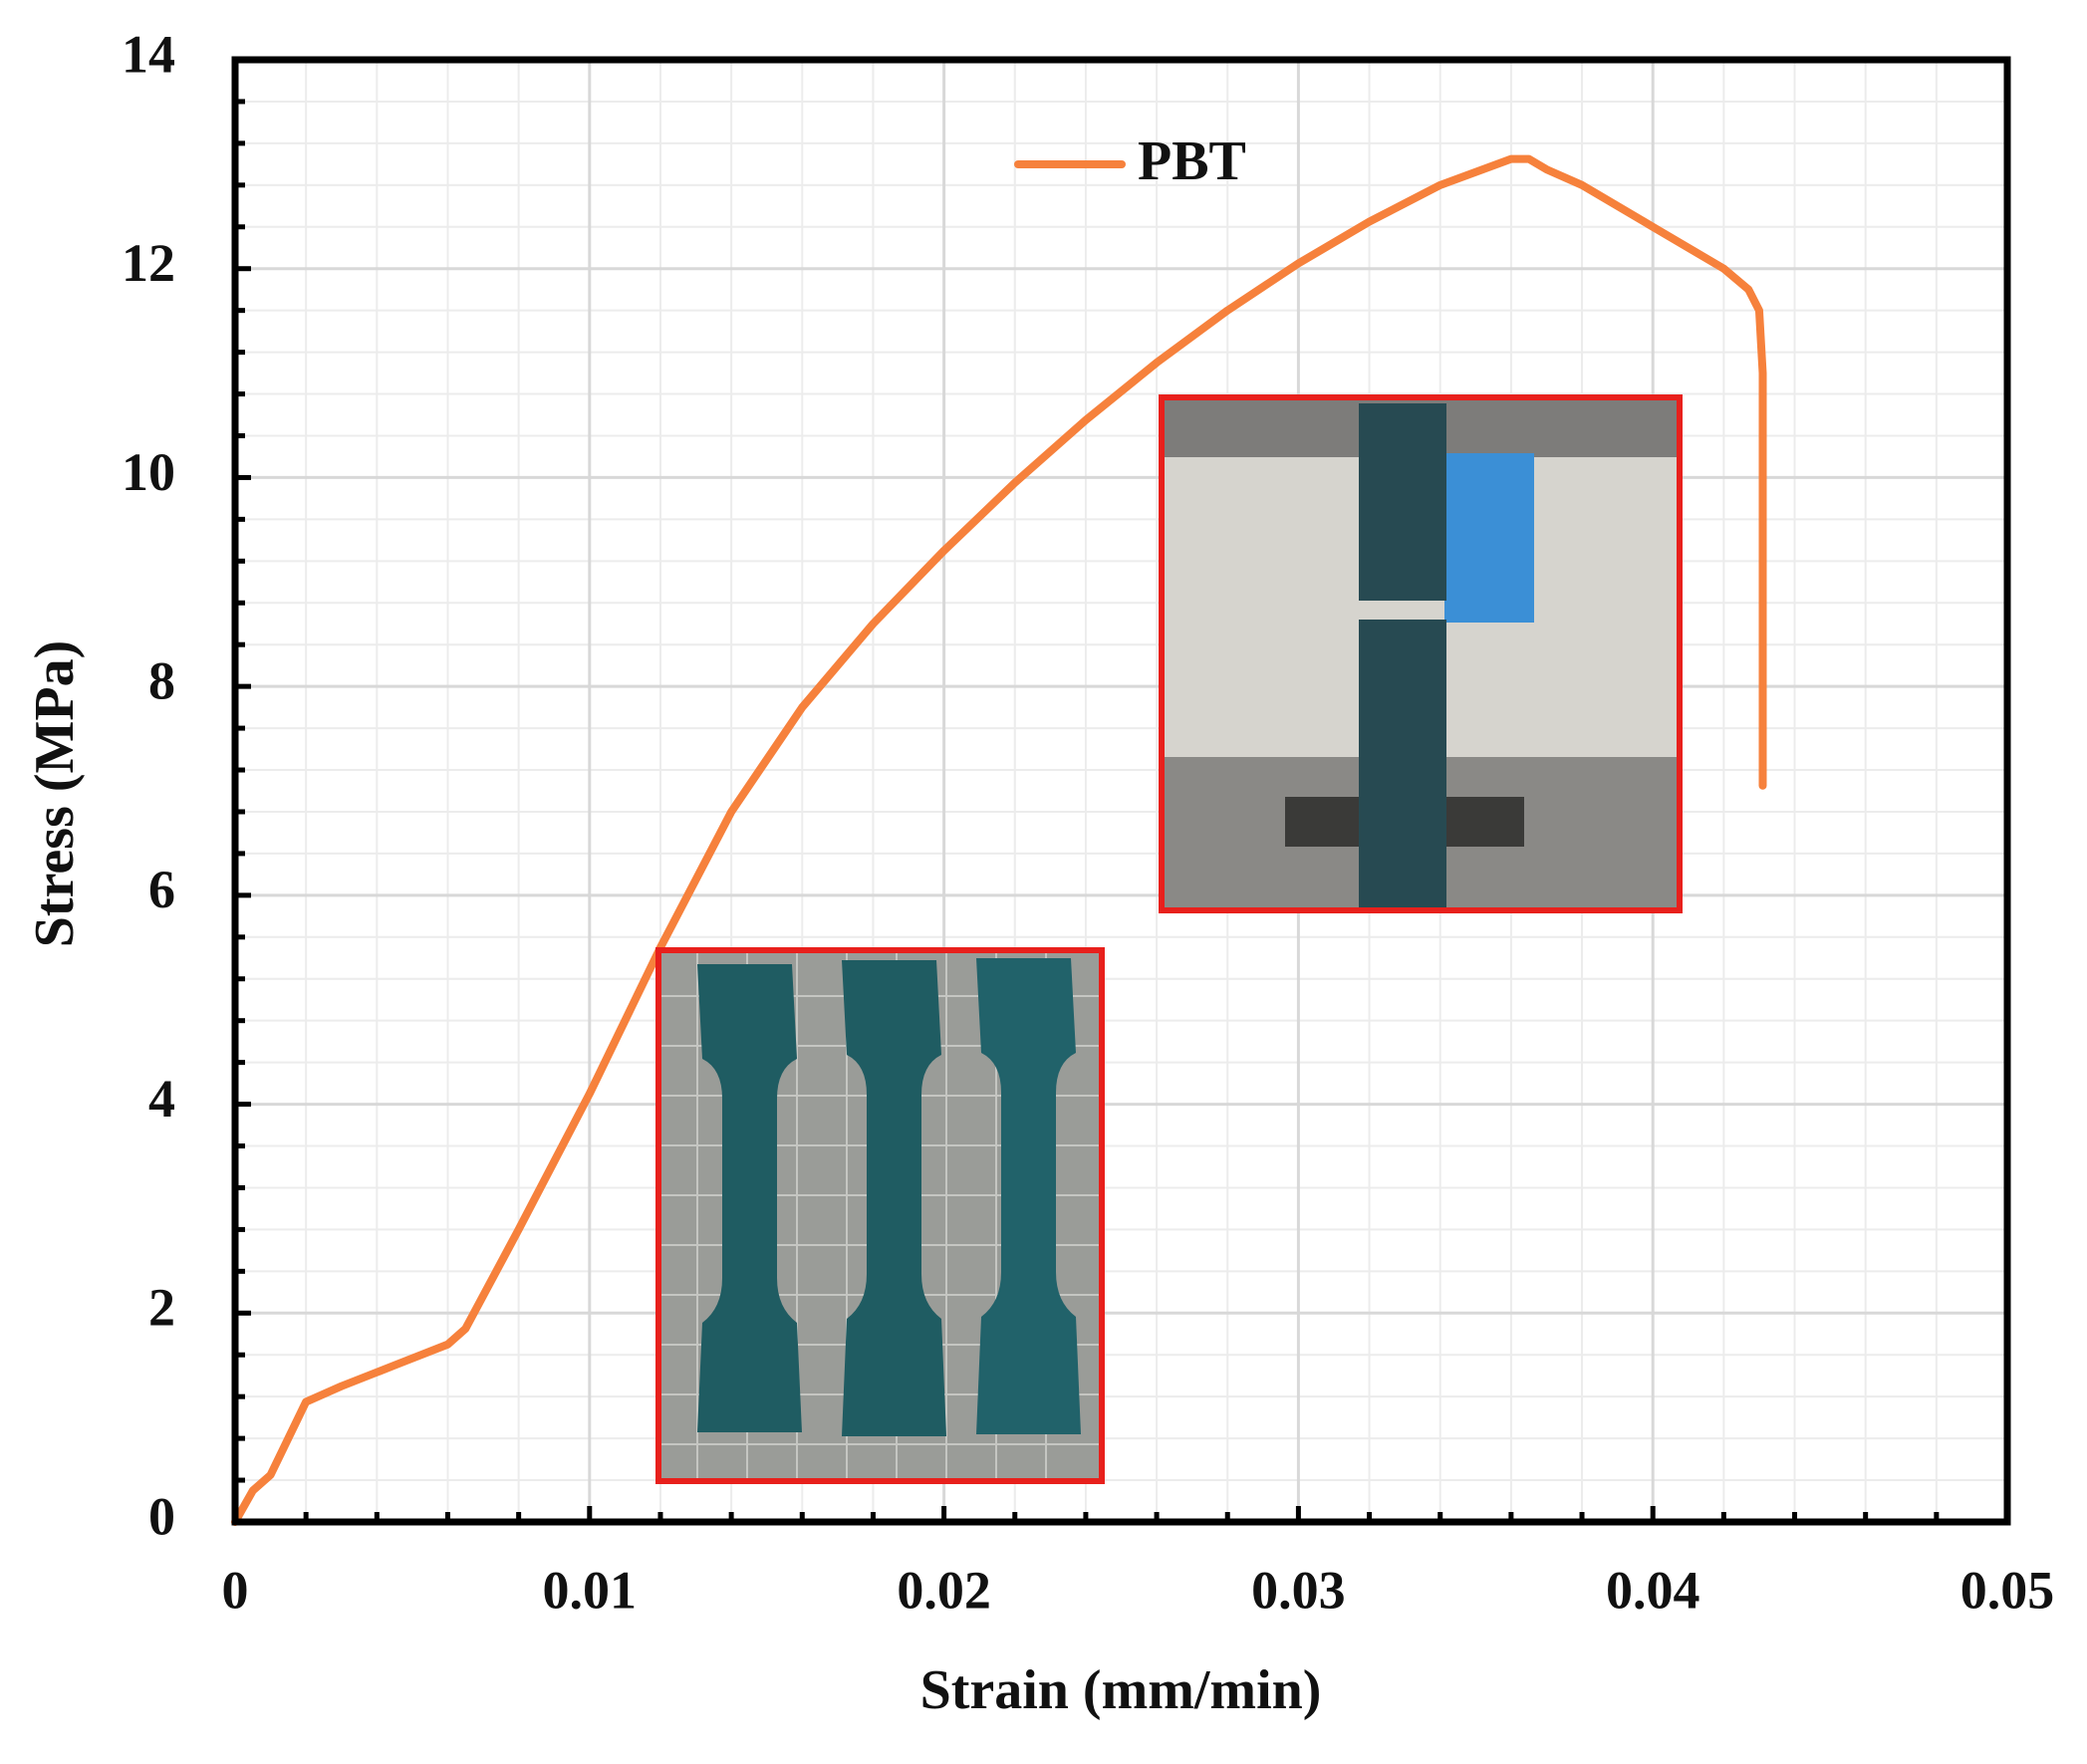  I want to click on specimen-photo, so click(880, 1215).